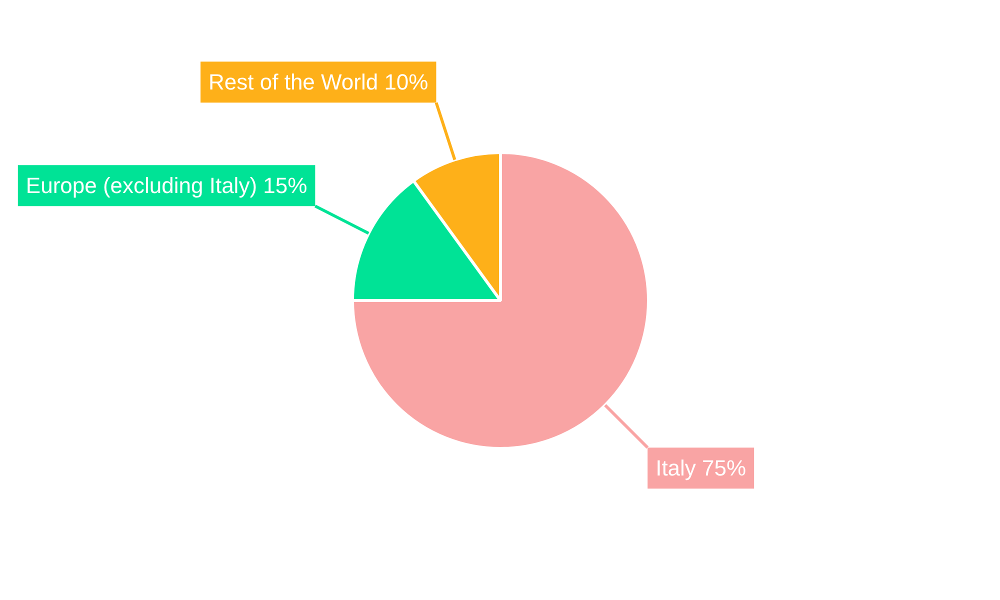 The height and width of the screenshot is (600, 1000). What do you see at coordinates (318, 82) in the screenshot?
I see `slice-label: Rest of the World 10%` at bounding box center [318, 82].